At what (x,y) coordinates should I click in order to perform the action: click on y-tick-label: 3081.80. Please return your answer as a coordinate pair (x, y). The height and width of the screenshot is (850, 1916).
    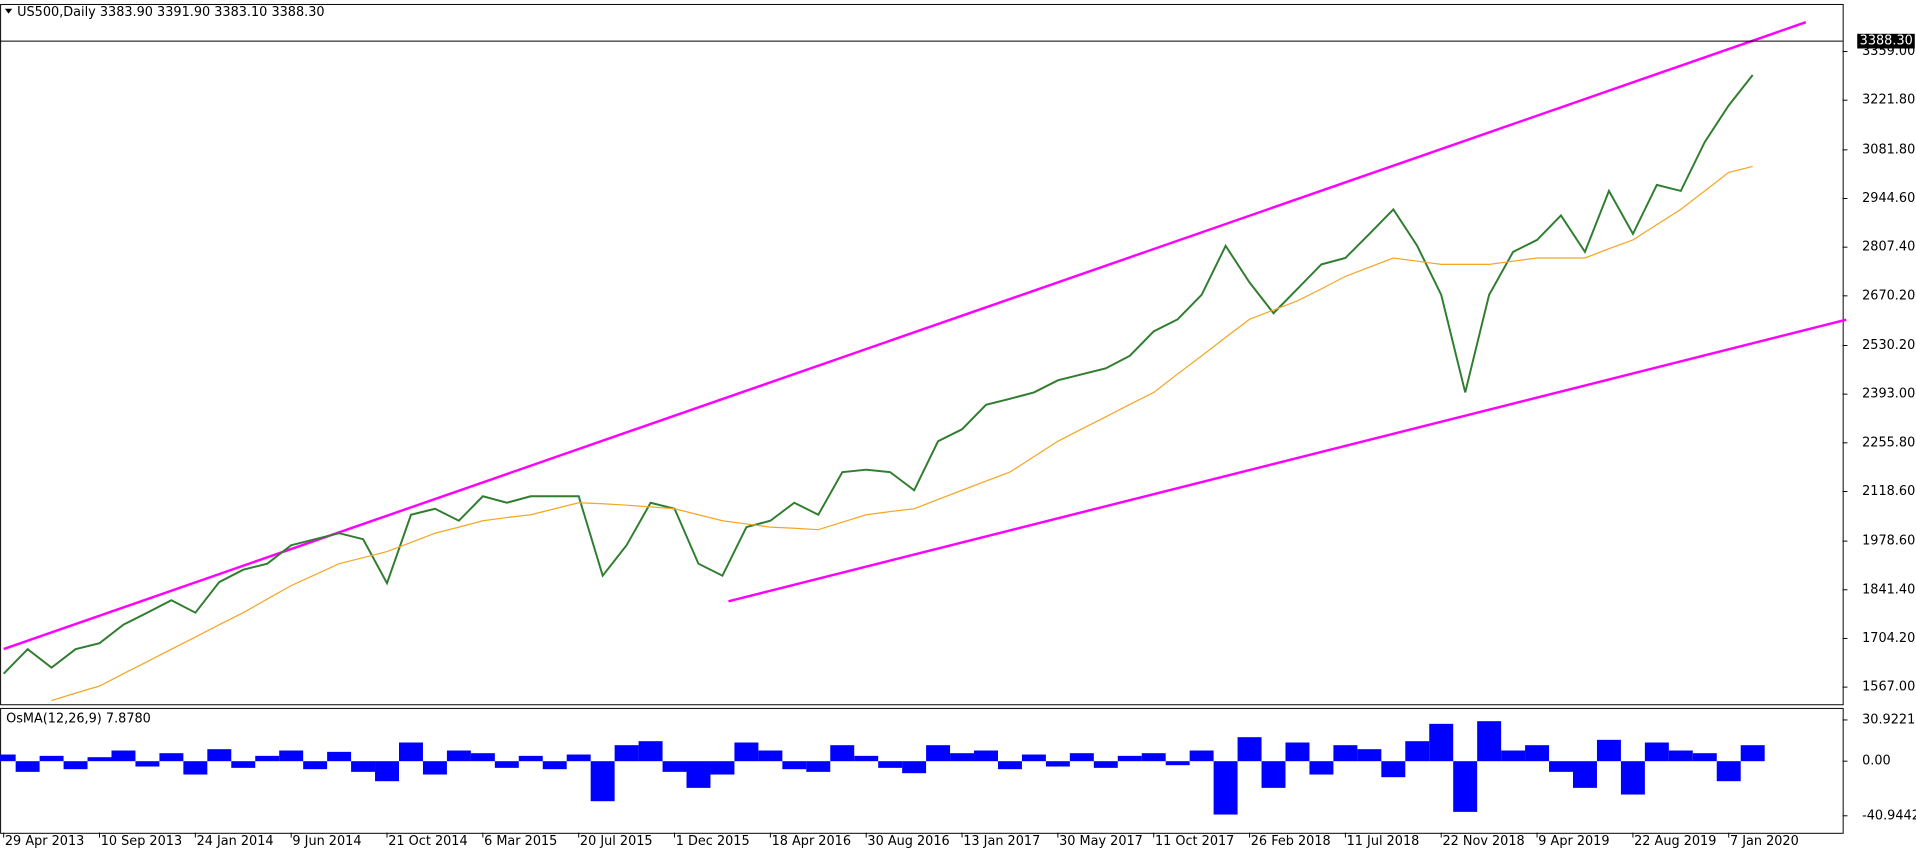
    Looking at the image, I should click on (1888, 149).